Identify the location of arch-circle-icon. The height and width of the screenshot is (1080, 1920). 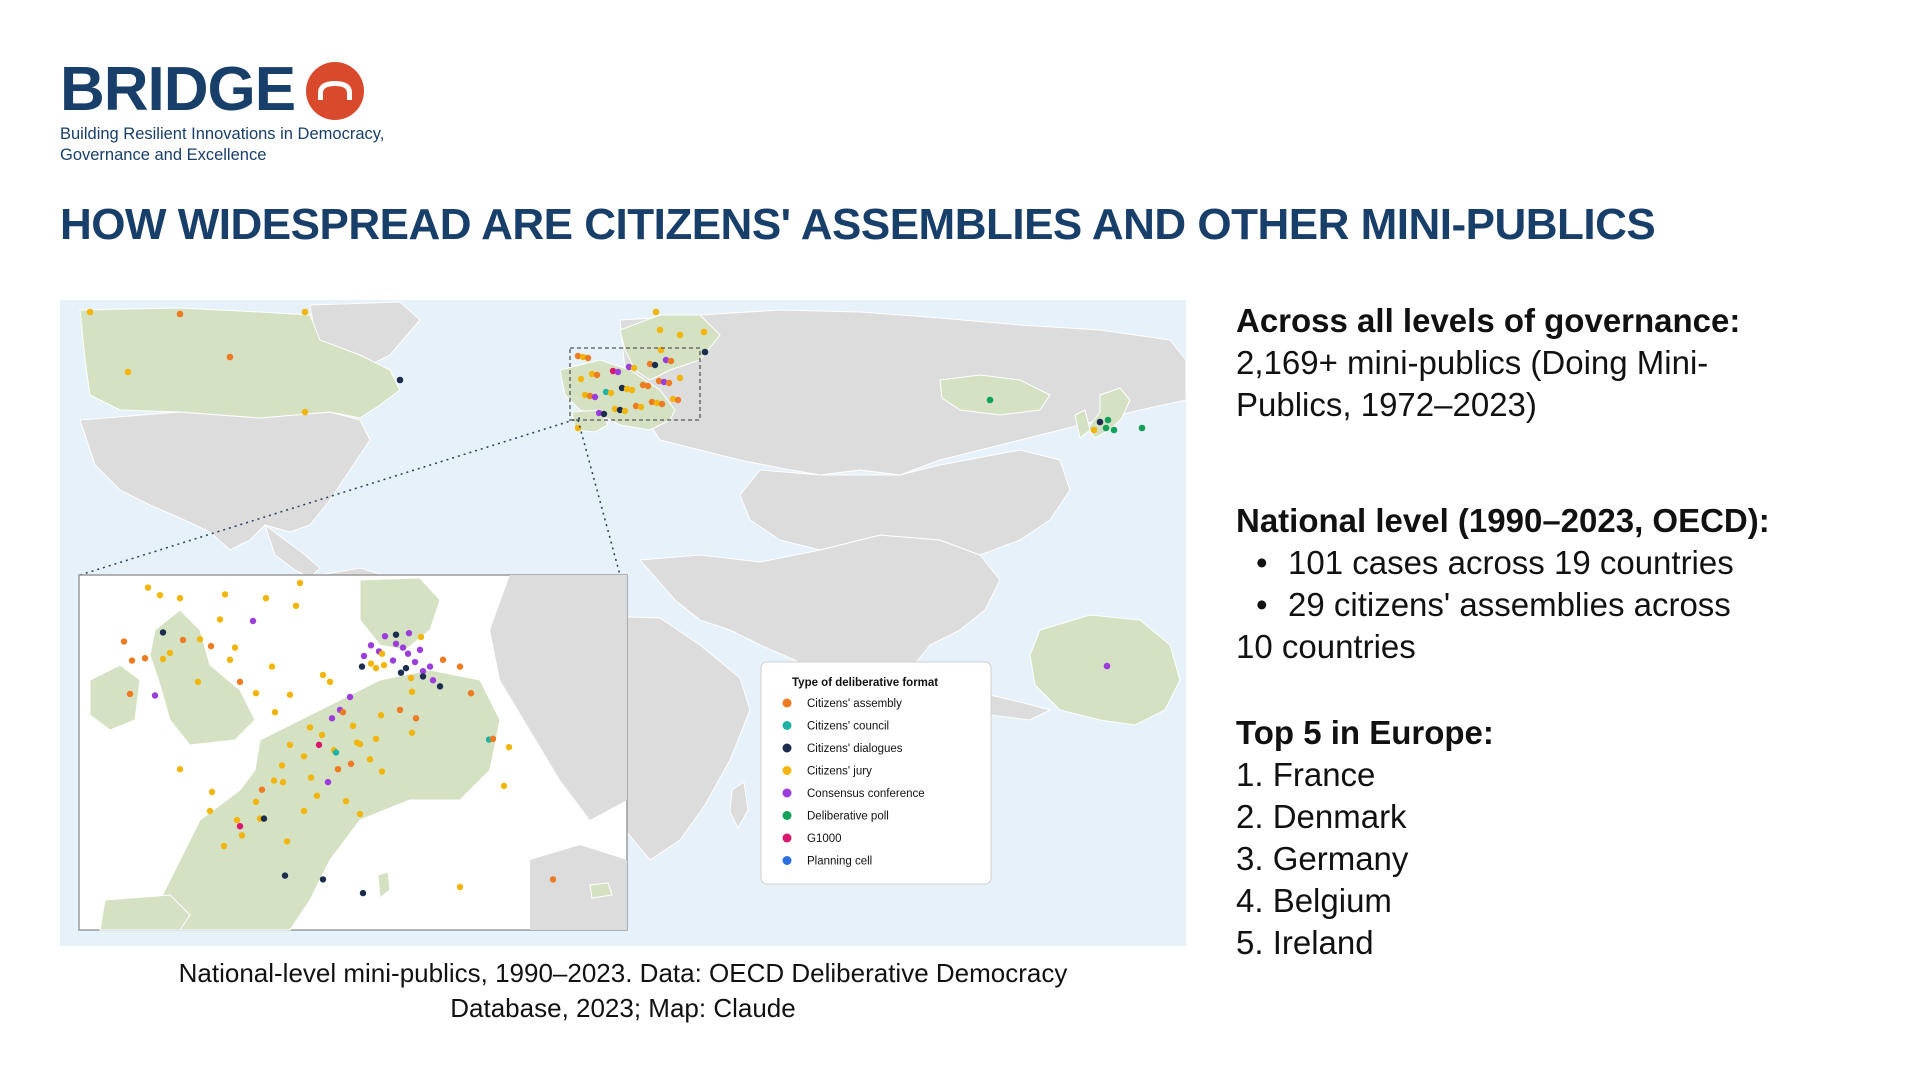
(335, 91).